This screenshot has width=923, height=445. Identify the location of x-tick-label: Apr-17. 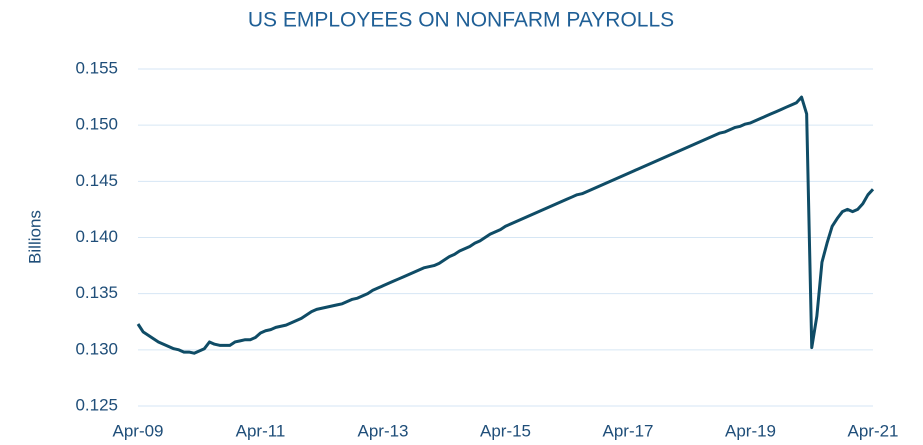
(627, 430).